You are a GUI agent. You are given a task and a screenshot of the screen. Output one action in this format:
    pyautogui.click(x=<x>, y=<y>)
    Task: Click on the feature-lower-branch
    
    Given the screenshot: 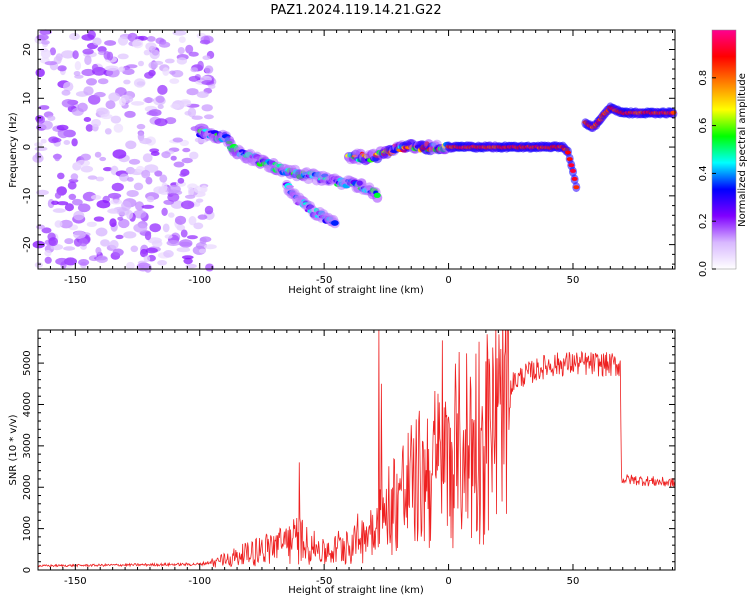 What is the action you would take?
    pyautogui.click(x=310, y=204)
    